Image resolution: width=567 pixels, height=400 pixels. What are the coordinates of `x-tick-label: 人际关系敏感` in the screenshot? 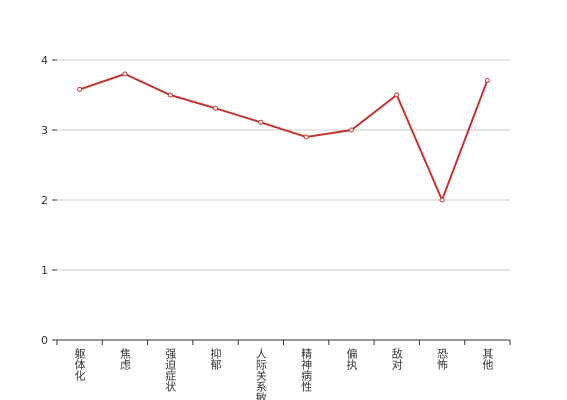 It's located at (260, 374).